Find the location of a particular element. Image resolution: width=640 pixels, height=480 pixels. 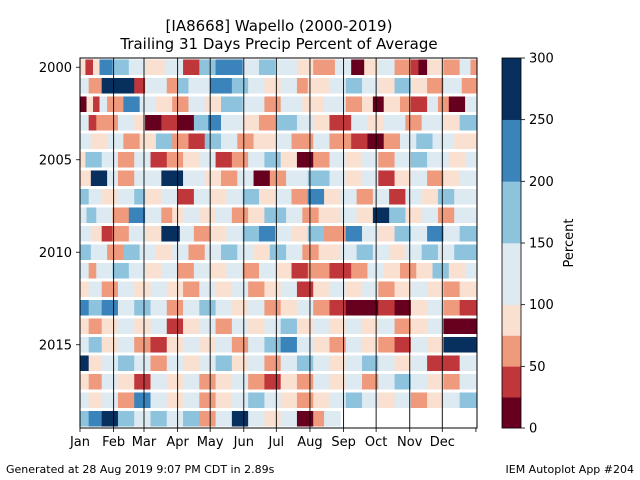

chart-title: [IA8668] Wapello (2000-2019) is located at coordinates (279, 26).